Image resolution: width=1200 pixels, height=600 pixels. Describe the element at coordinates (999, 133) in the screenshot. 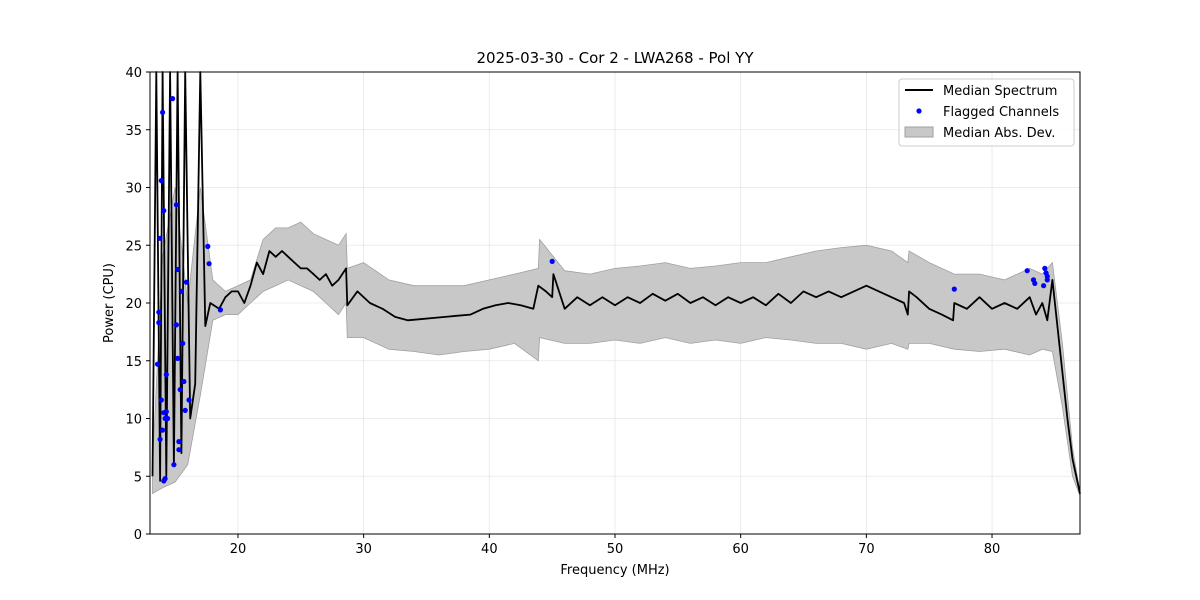

I see `legend-mad-label: Median Abs. Dev.` at that location.